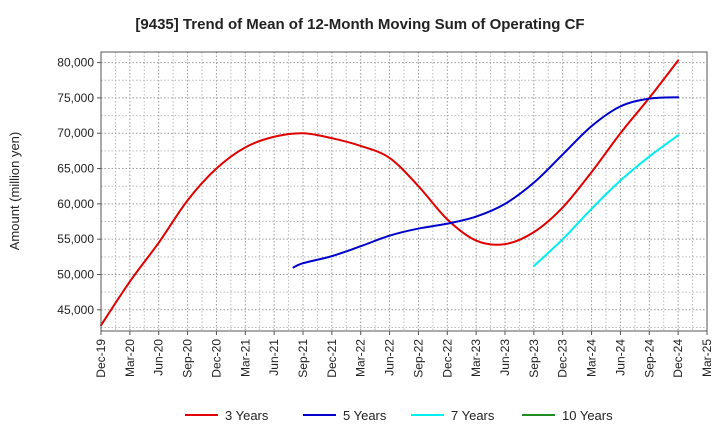 The height and width of the screenshot is (440, 720). I want to click on x-tick-label: Dec-24, so click(678, 358).